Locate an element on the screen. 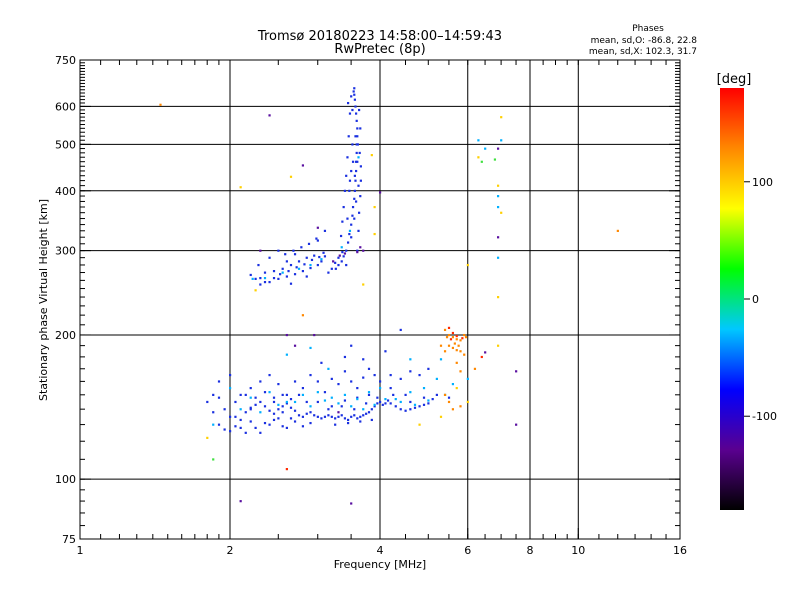 This screenshot has height=600, width=800. y-tick-label-2: 200 is located at coordinates (65, 335).